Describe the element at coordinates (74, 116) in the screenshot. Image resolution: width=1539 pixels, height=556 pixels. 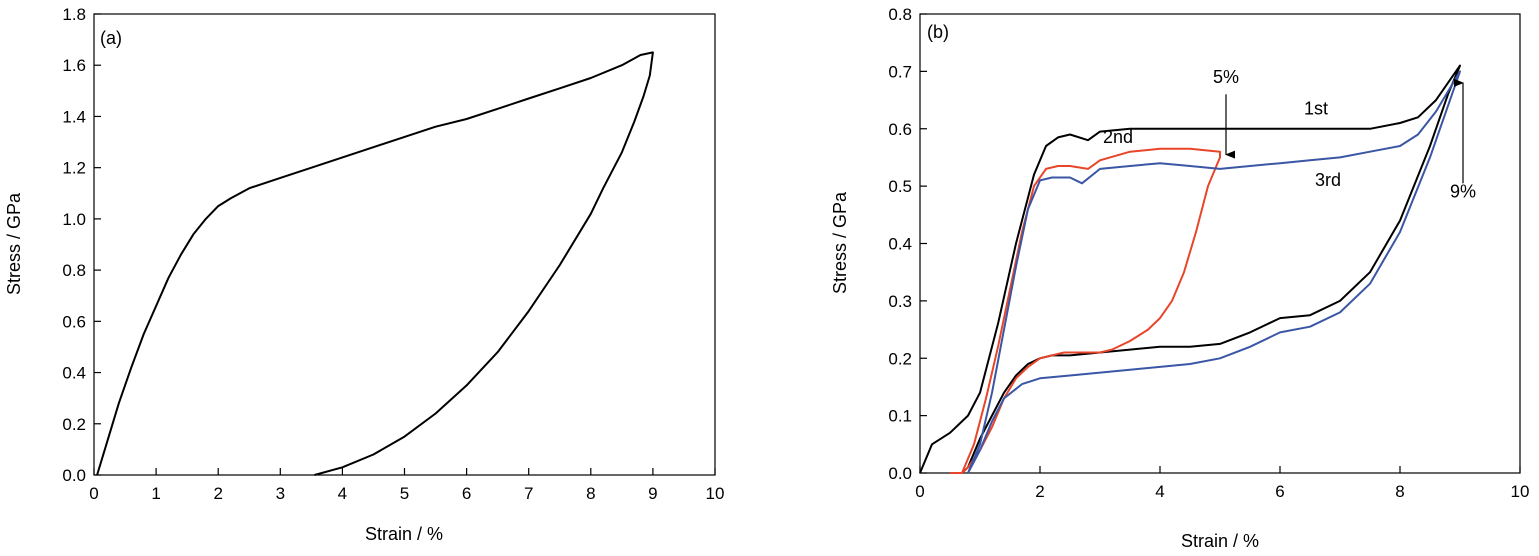
I see `y-tick-label: 1.4` at that location.